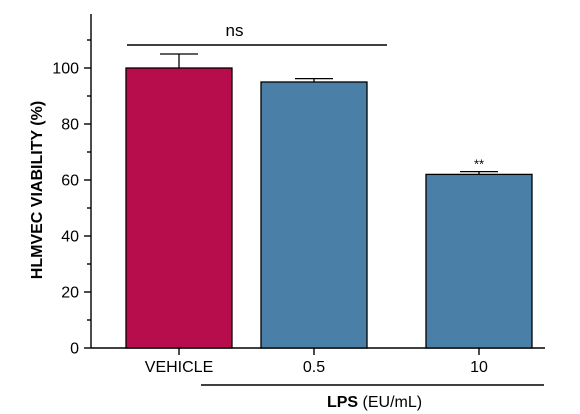 The height and width of the screenshot is (414, 580). I want to click on y-axis-label: HLMVEC VIABILITY (%), so click(37, 190).